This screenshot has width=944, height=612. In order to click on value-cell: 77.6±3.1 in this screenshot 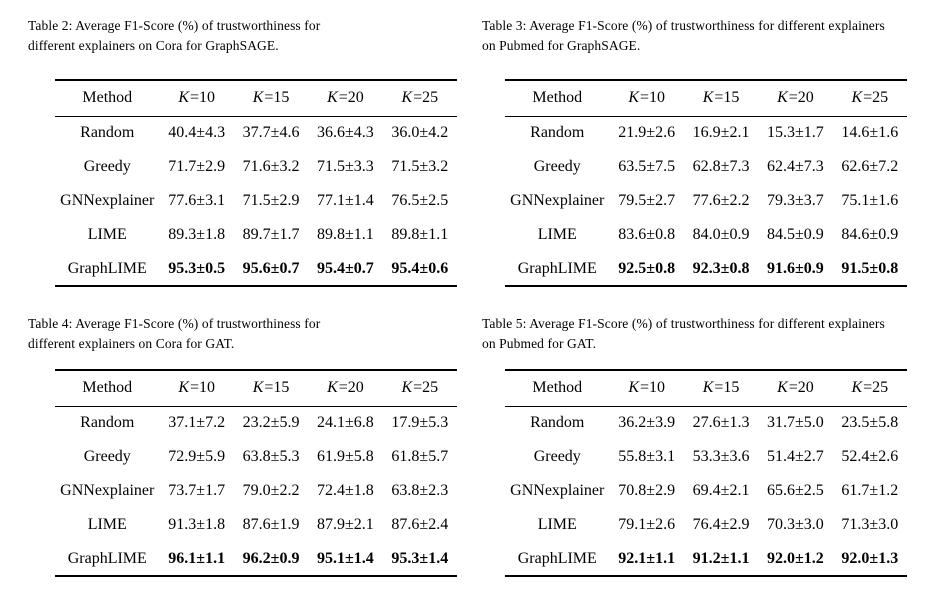, I will do `click(197, 200)`.